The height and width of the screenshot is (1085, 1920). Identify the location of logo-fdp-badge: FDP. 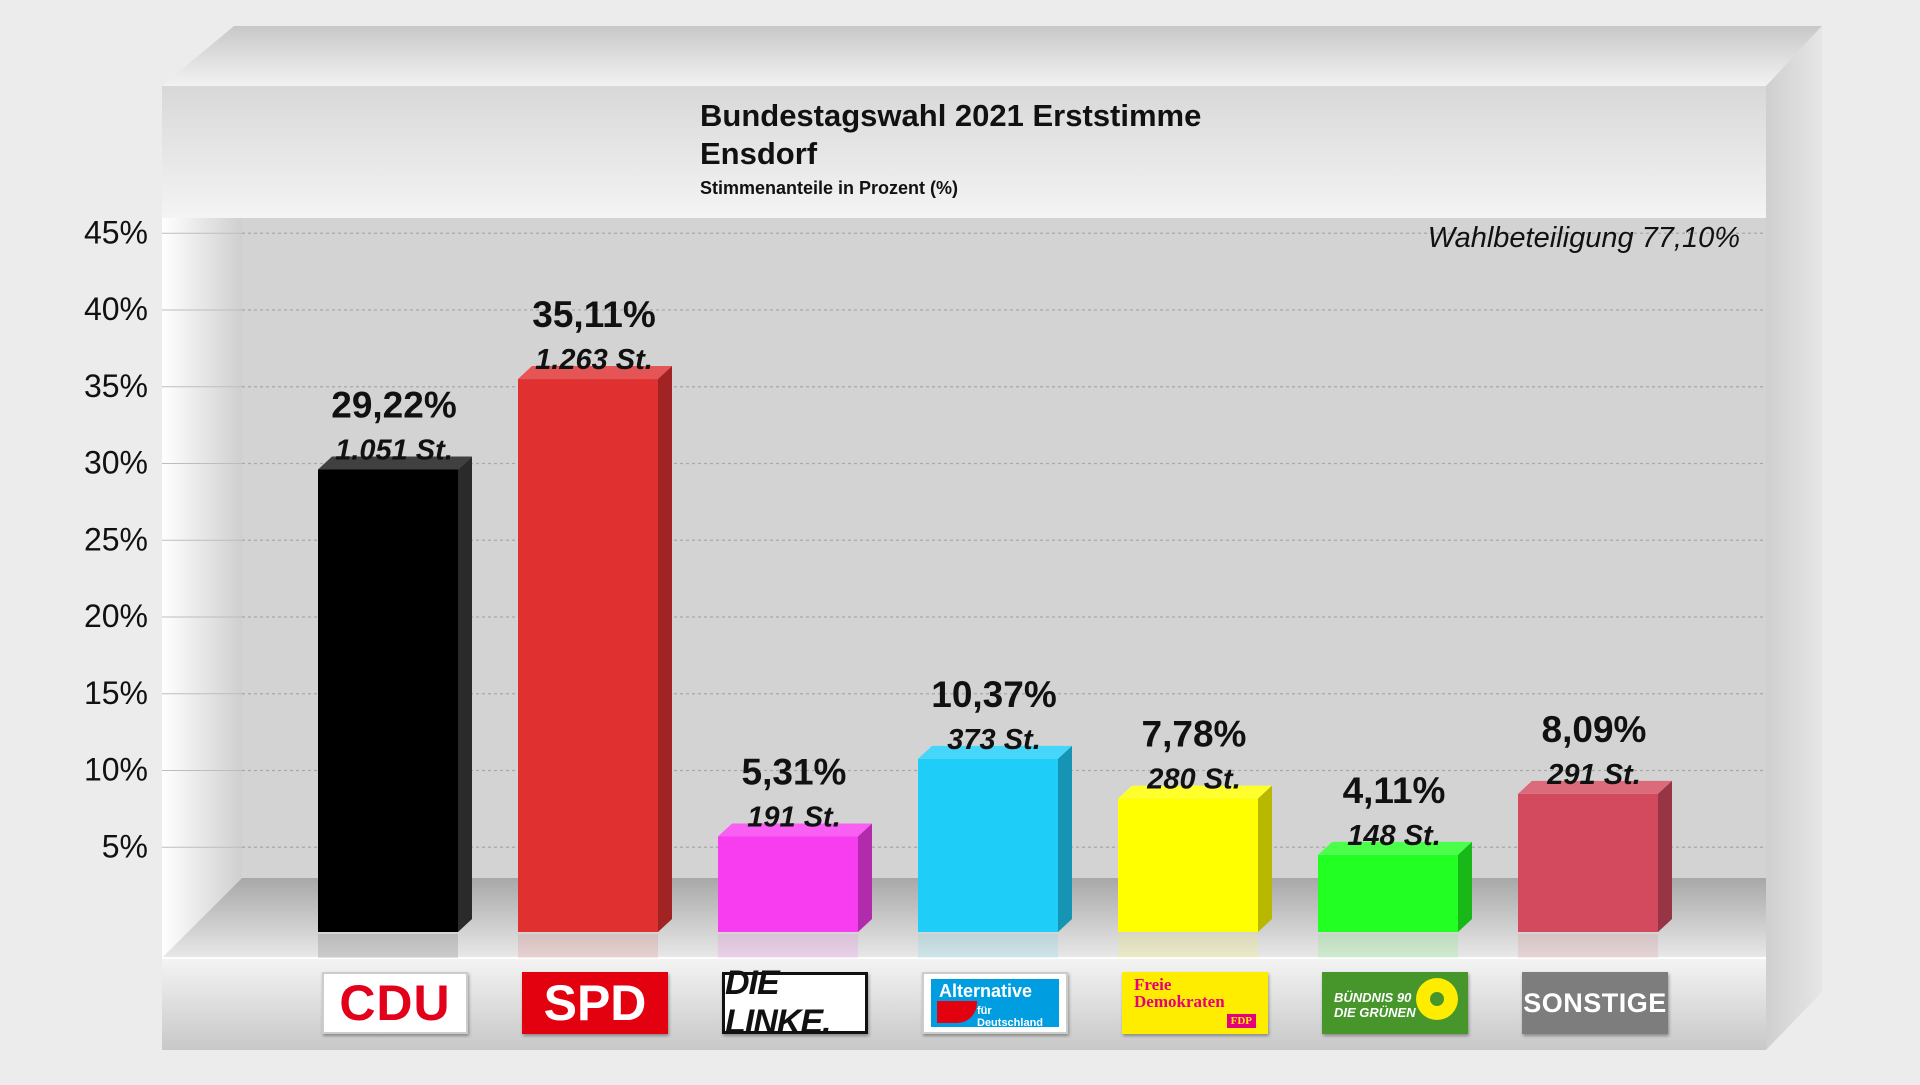
(1241, 1021).